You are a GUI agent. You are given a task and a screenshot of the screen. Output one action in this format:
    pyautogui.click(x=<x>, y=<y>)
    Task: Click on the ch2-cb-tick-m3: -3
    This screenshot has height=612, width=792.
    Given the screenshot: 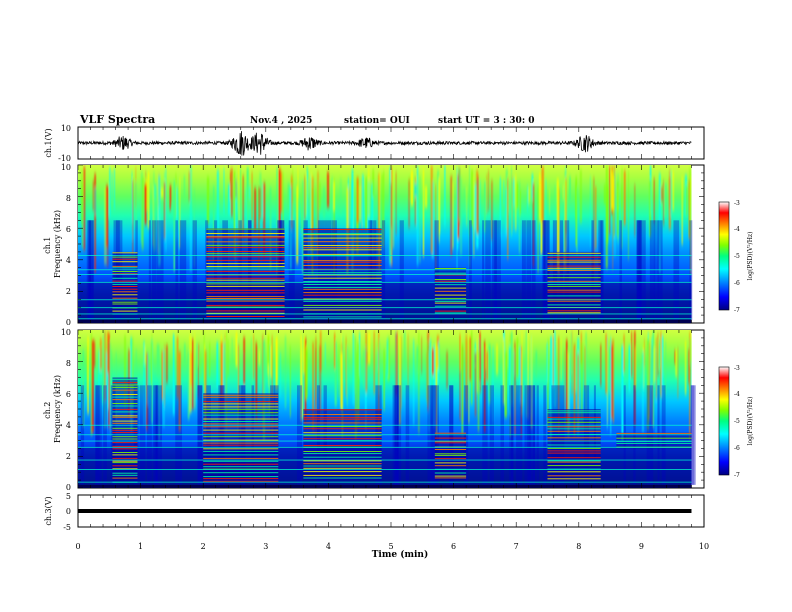 What is the action you would take?
    pyautogui.click(x=737, y=368)
    